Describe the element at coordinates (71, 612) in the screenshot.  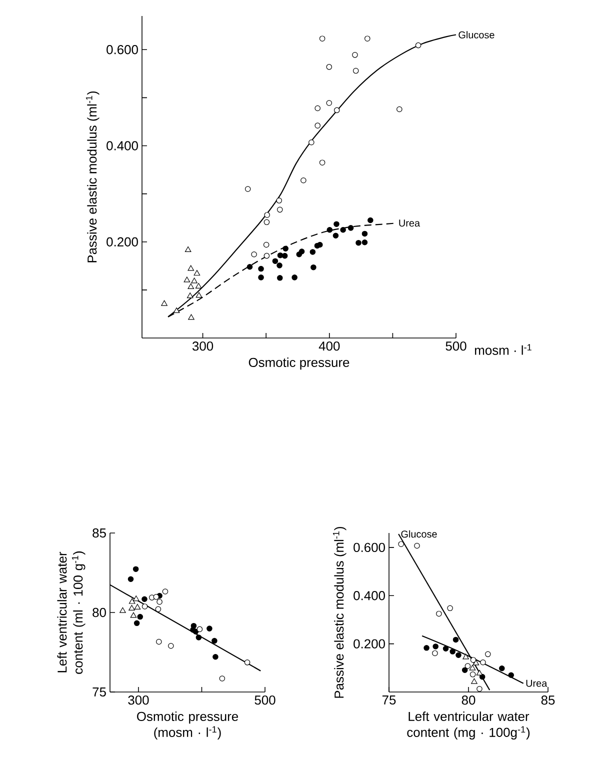
I see `y-axis-title: Left ventricular water content (ml · 100 g$^{-1}$)` at that location.